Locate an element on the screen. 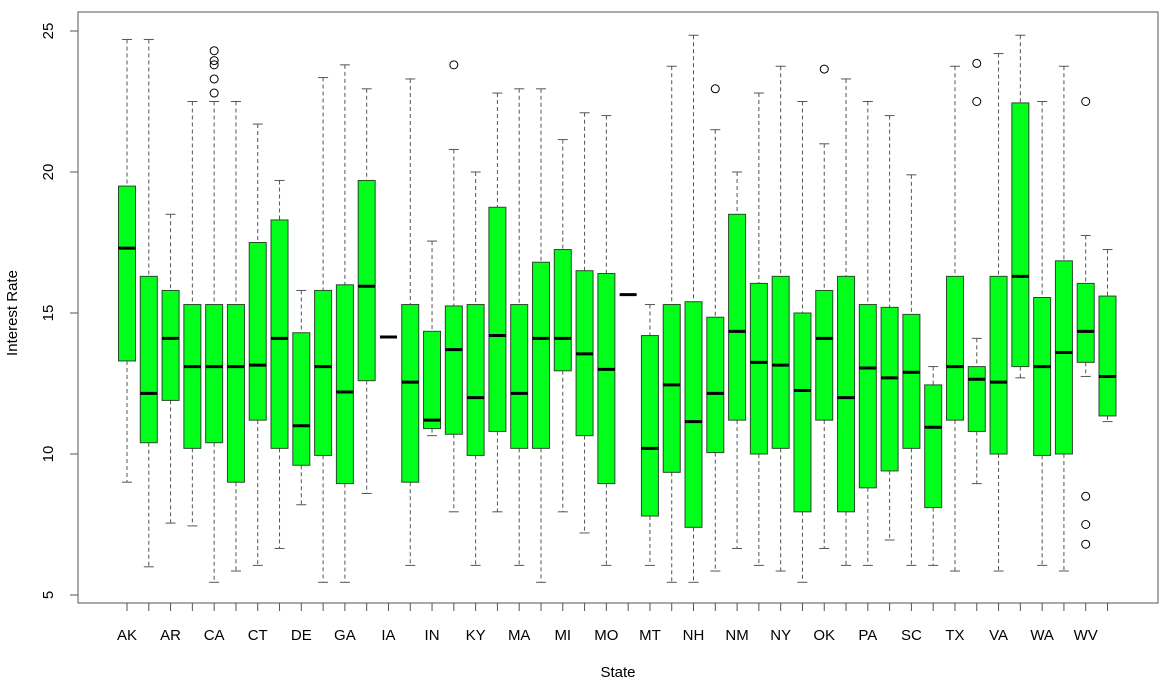 This screenshot has height=685, width=1165. box-nm is located at coordinates (737, 360).